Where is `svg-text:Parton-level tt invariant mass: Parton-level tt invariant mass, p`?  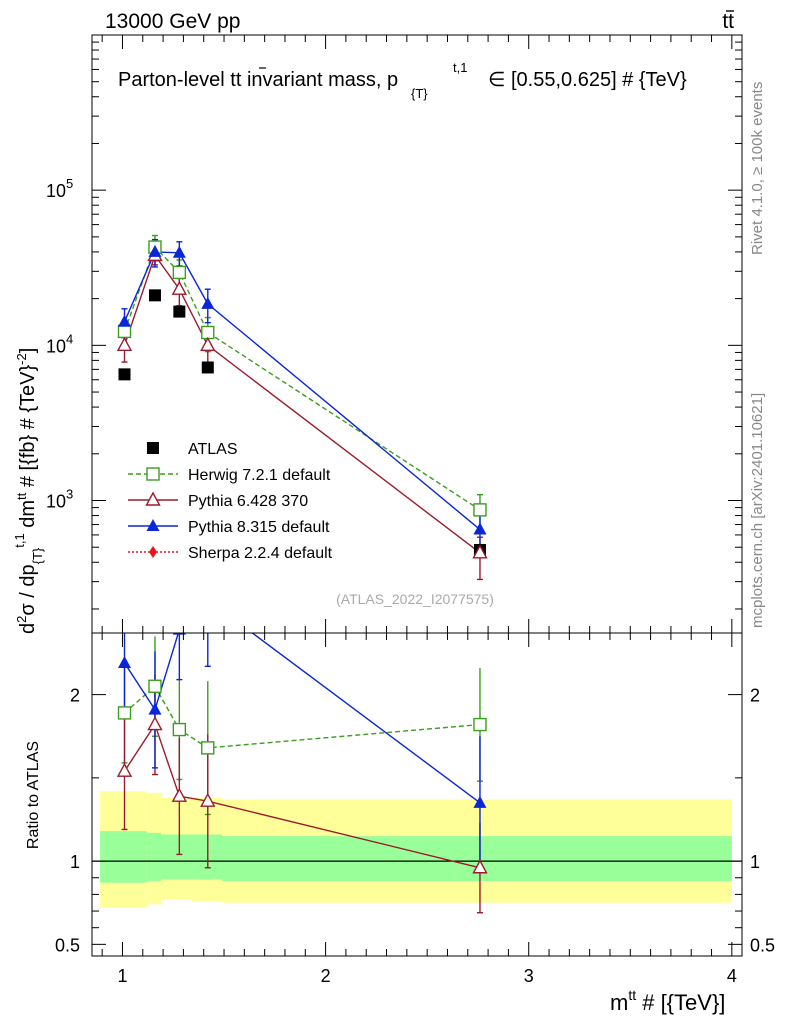 svg-text:Parton-level tt invariant mass: Parton-level tt invariant mass, p is located at coordinates (258, 80).